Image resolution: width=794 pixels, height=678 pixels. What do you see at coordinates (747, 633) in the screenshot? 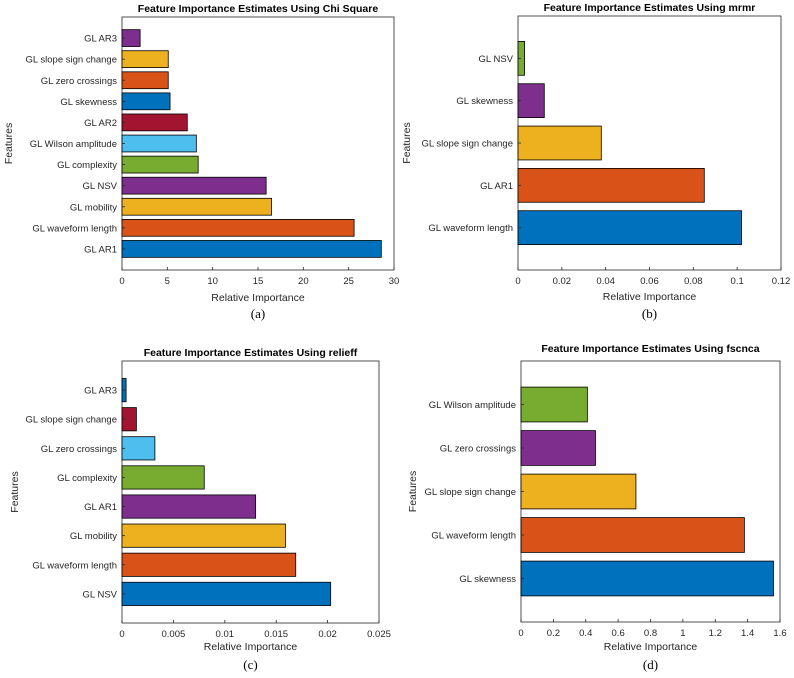
I see `x-tick-label: 1.4` at bounding box center [747, 633].